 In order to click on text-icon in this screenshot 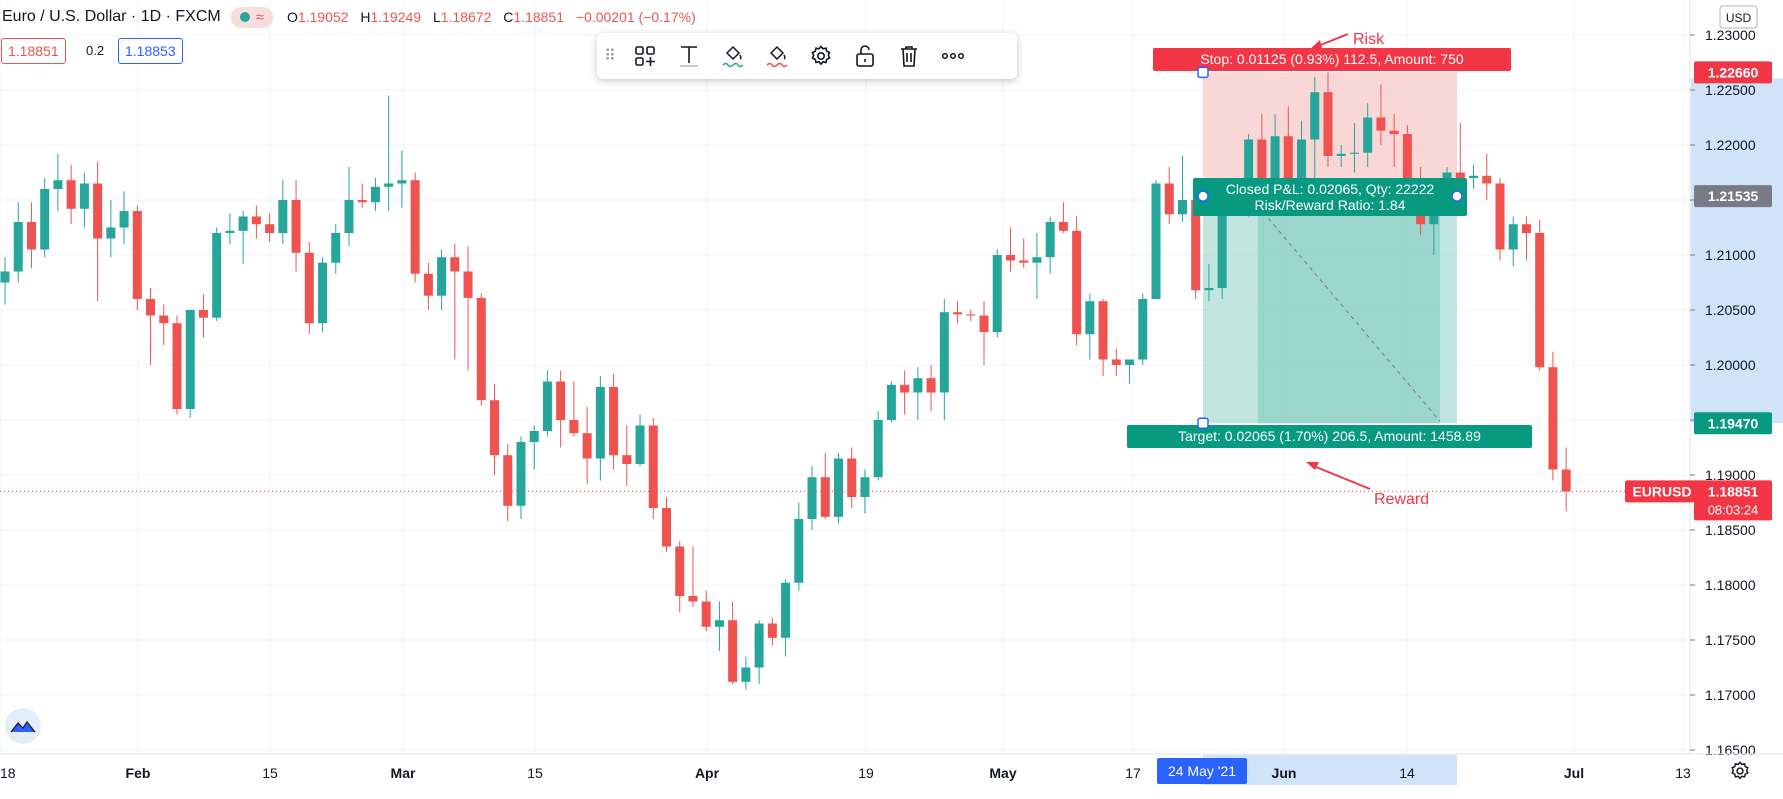, I will do `click(689, 56)`.